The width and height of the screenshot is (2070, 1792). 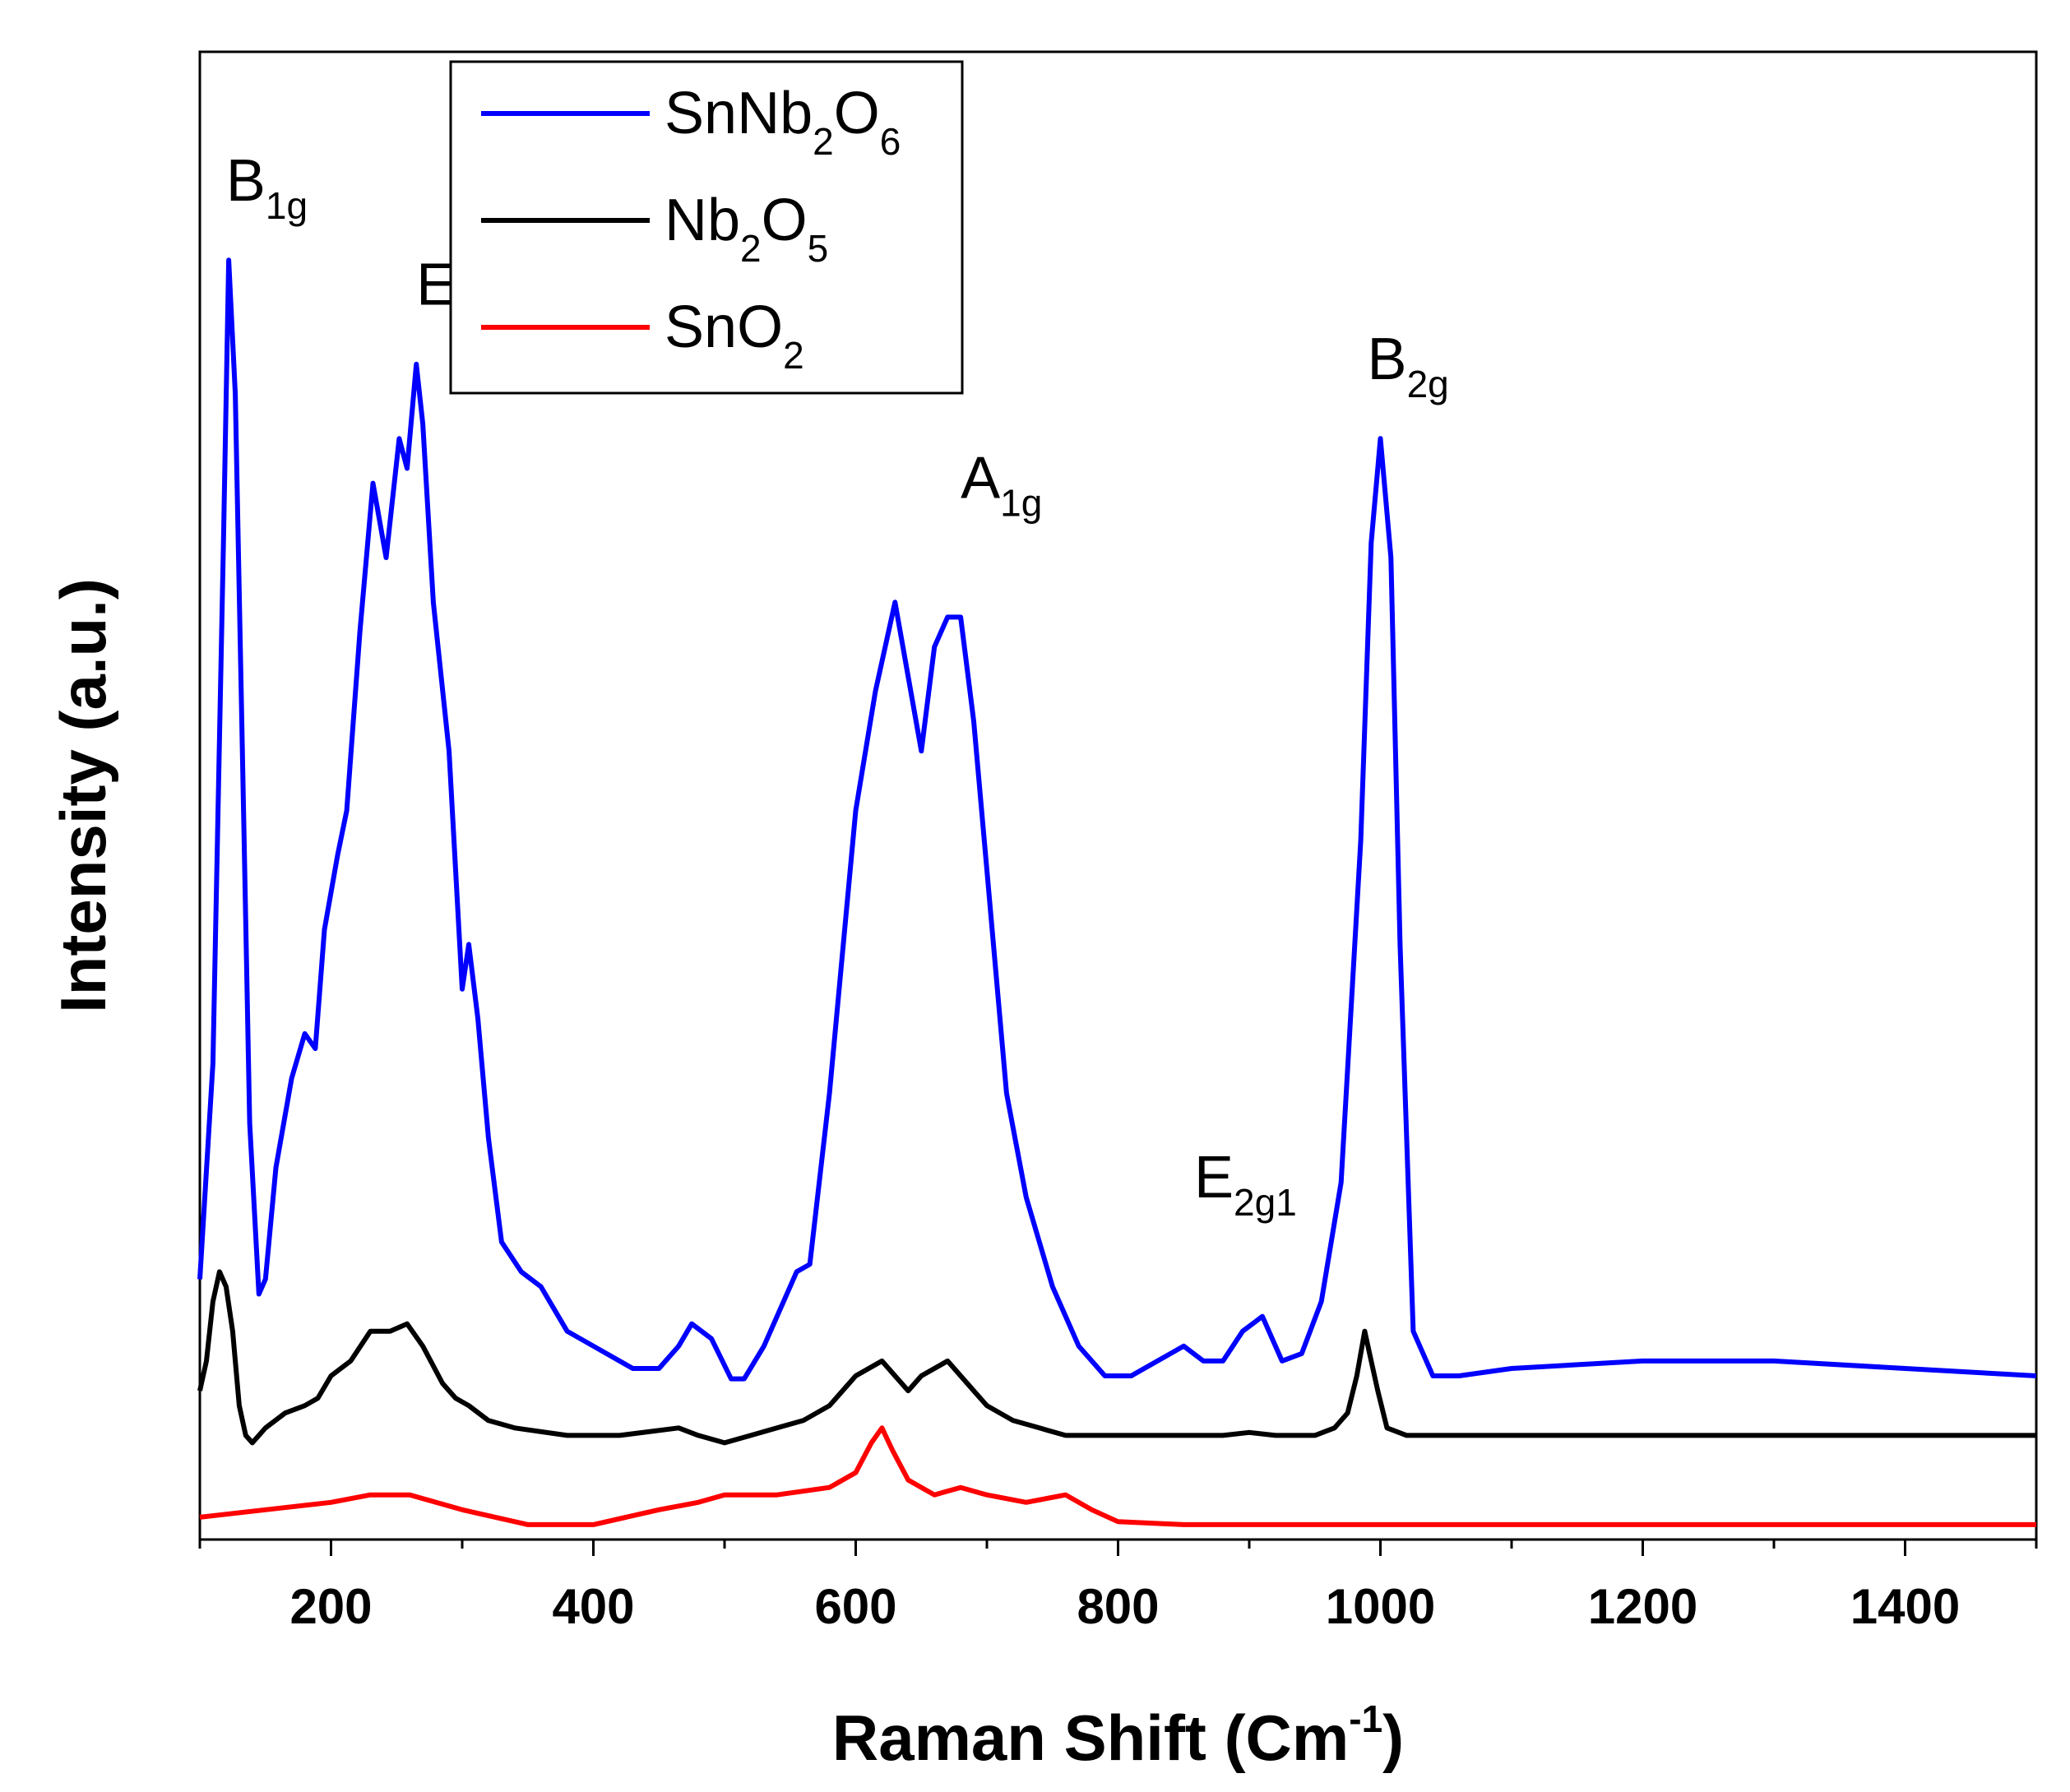 What do you see at coordinates (1118, 1735) in the screenshot?
I see `x-axis-title: Raman Shift (Cm-1)` at bounding box center [1118, 1735].